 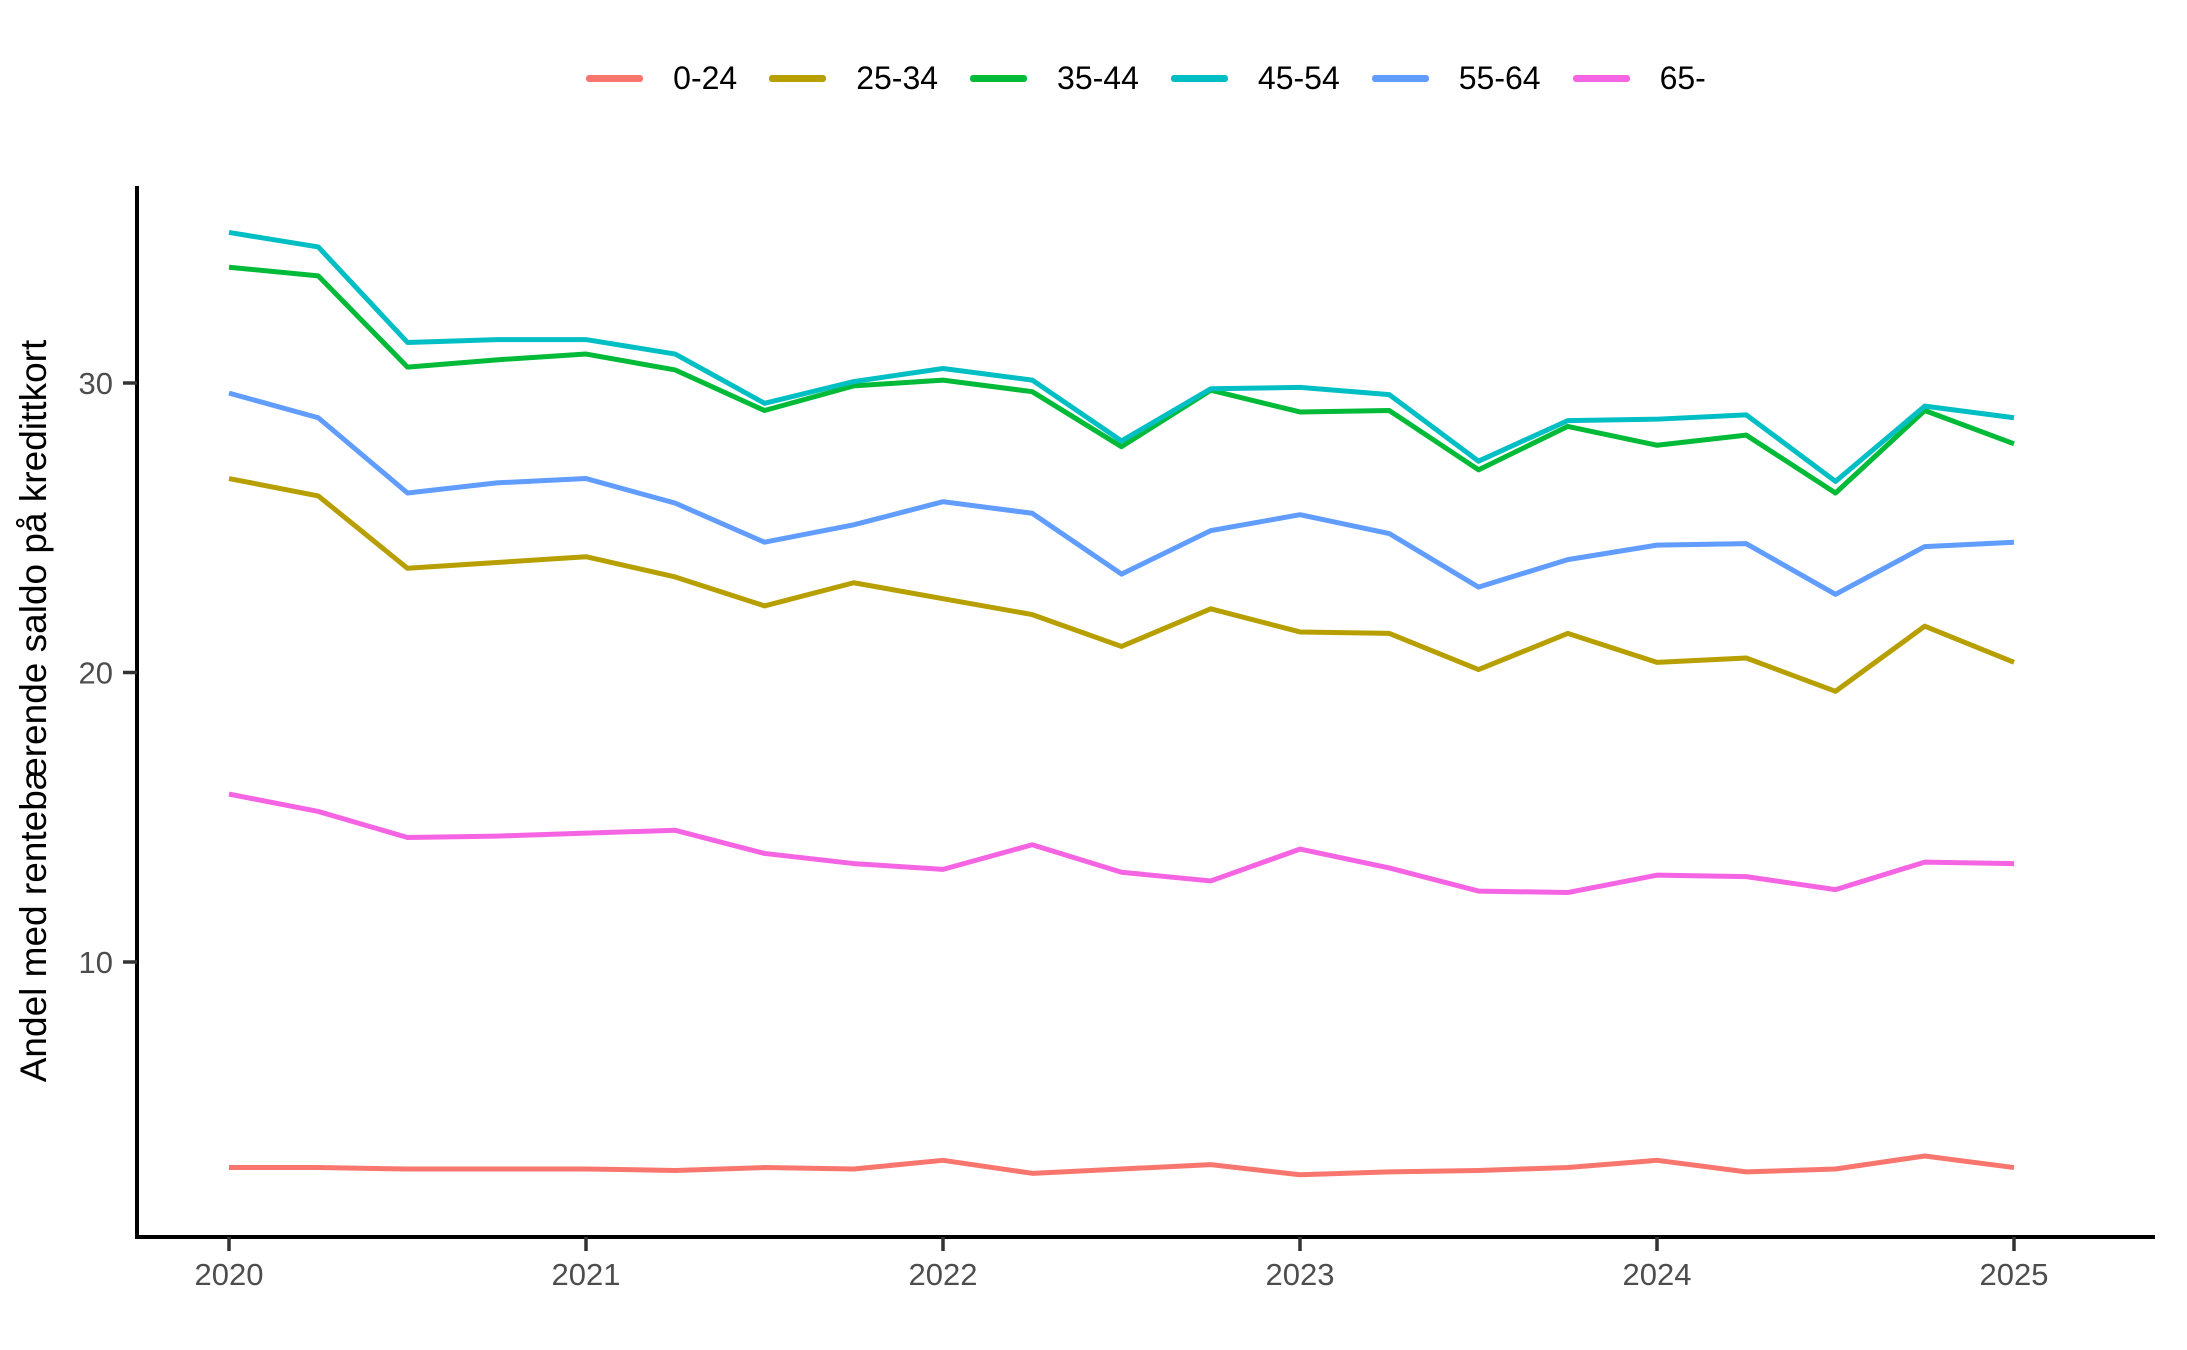 What do you see at coordinates (229, 1274) in the screenshot?
I see `x-tick-label: 2020` at bounding box center [229, 1274].